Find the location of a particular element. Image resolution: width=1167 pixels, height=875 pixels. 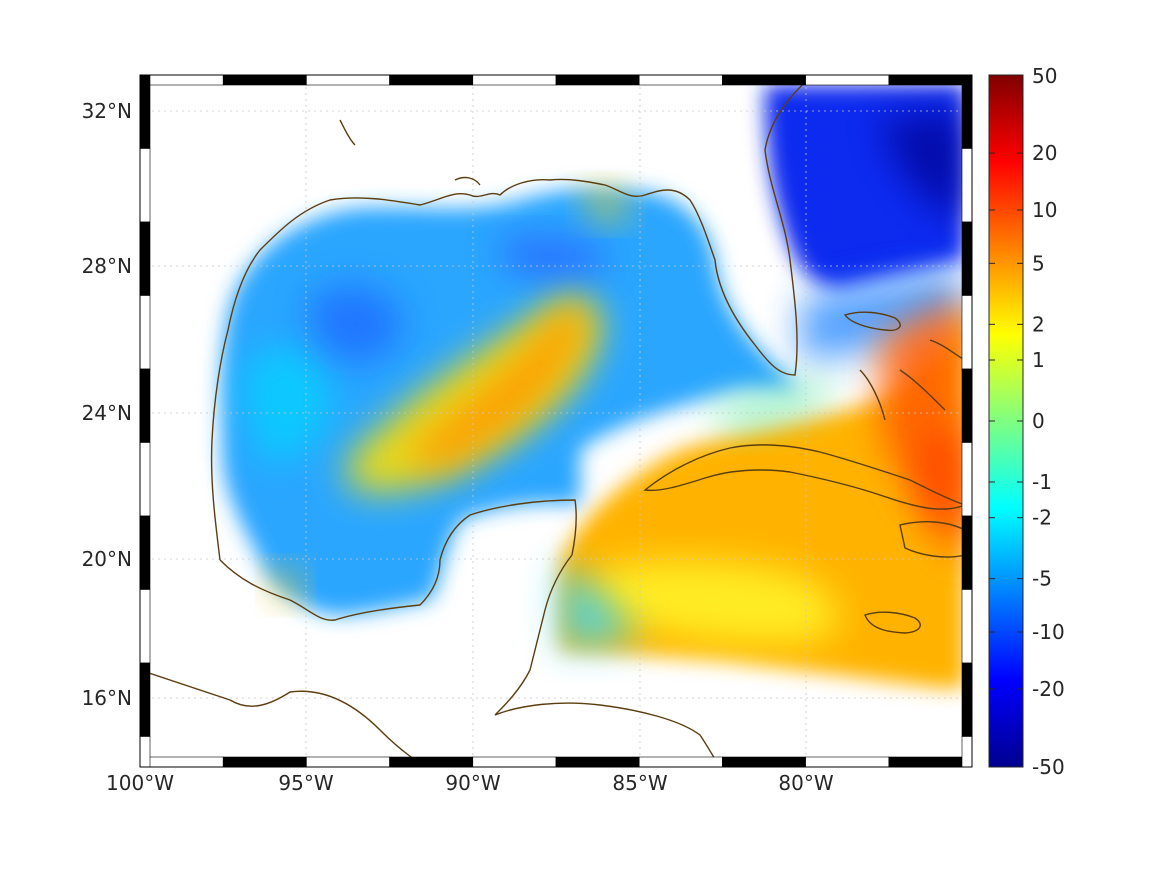

colorbar-tick-label: -20 is located at coordinates (1048, 689).